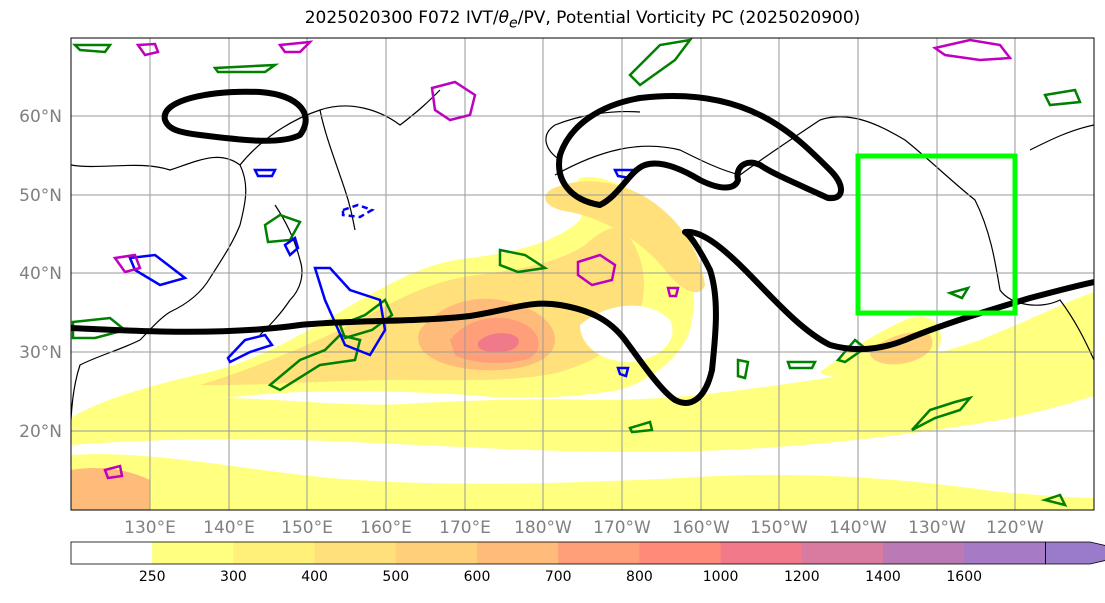 This screenshot has height=603, width=1105. Describe the element at coordinates (802, 577) in the screenshot. I see `colorbar-tick-label: 1200` at that location.